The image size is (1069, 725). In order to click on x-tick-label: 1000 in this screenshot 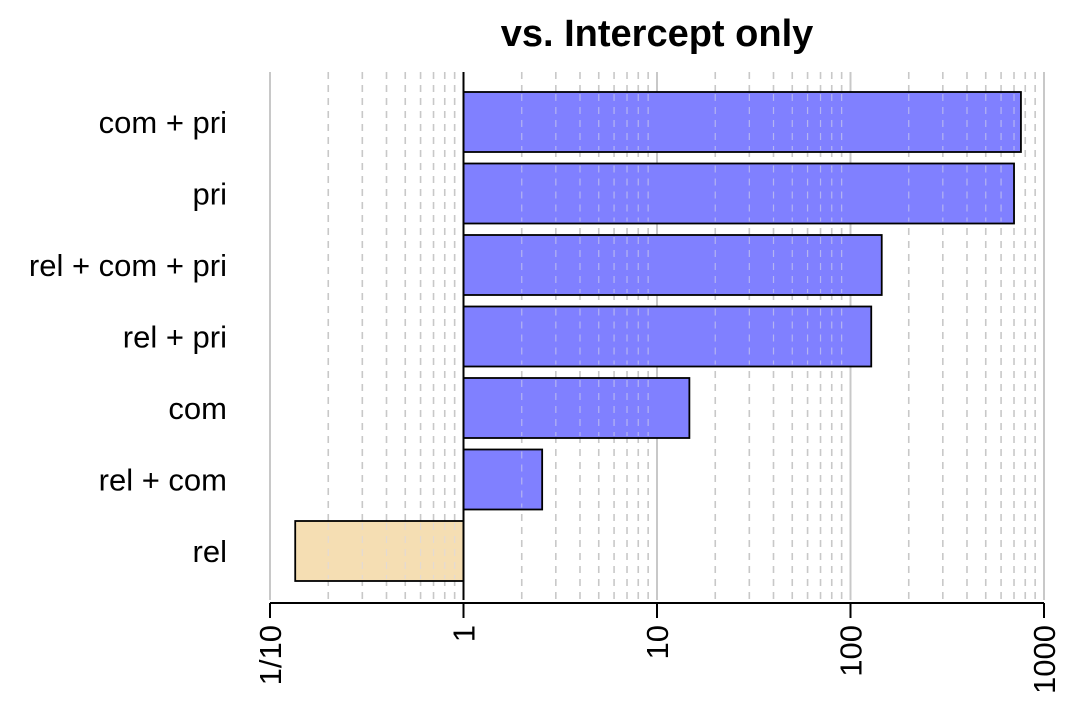, I will do `click(1044, 659)`.